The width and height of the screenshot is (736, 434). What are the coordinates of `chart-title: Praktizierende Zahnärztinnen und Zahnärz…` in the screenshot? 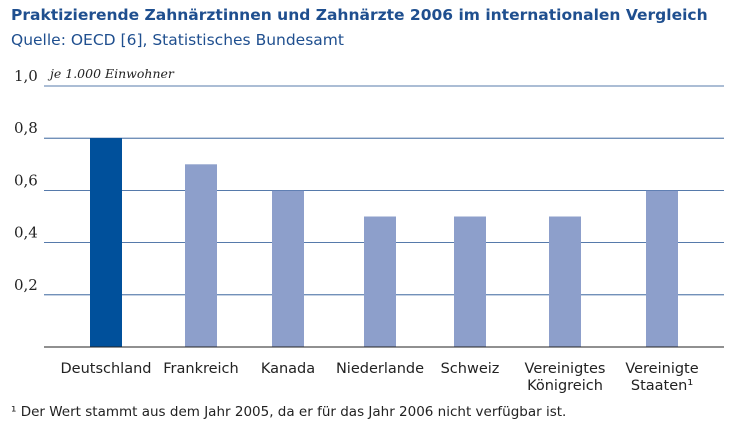 It's located at (359, 15).